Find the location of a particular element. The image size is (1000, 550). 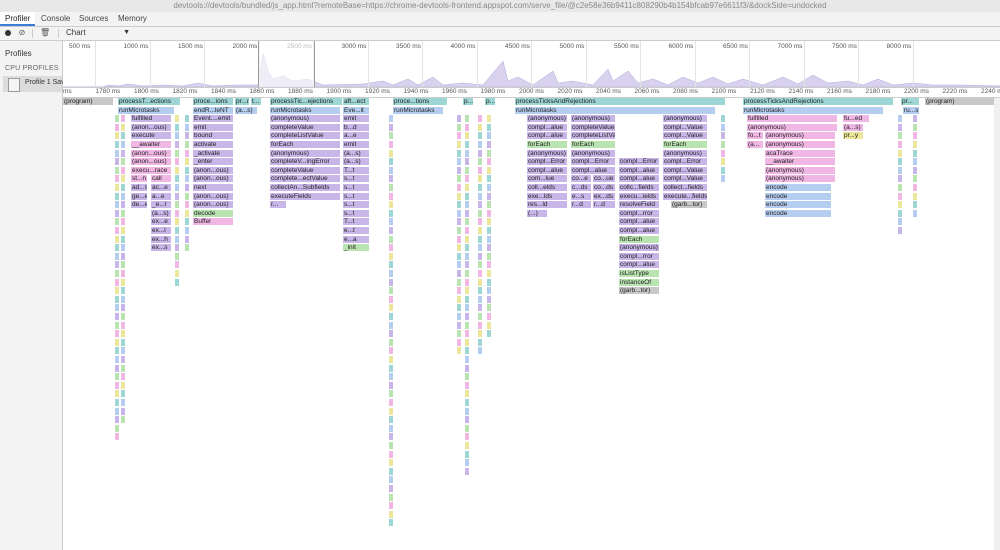

flame-bar: Eve...it is located at coordinates (356, 110).